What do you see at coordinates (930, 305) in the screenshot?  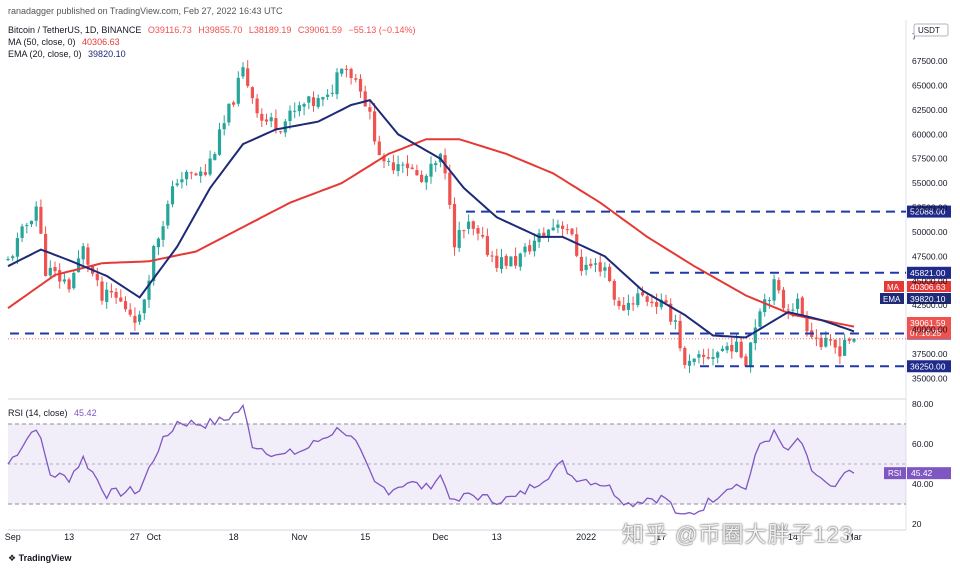 I see `price-tick-label: 42500.00` at bounding box center [930, 305].